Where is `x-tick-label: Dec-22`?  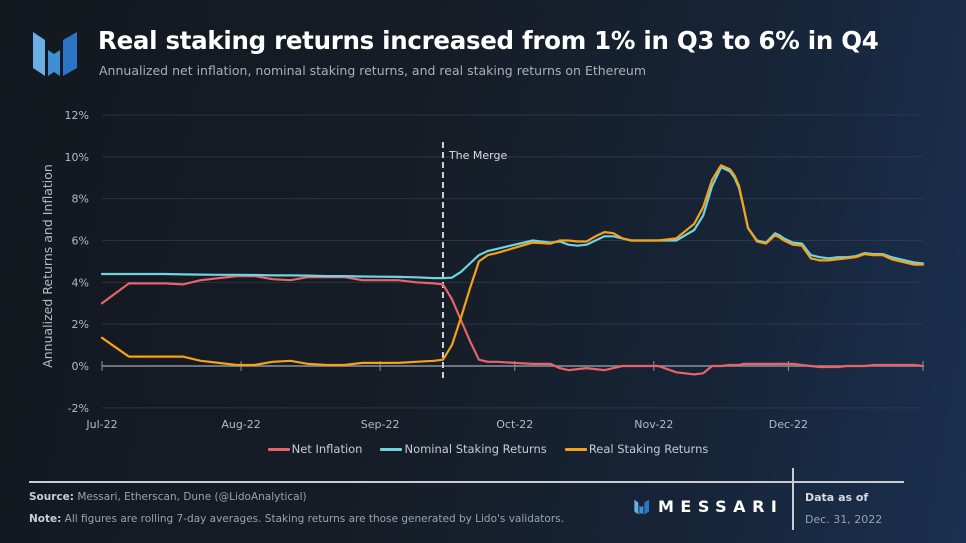 x-tick-label: Dec-22 is located at coordinates (788, 424).